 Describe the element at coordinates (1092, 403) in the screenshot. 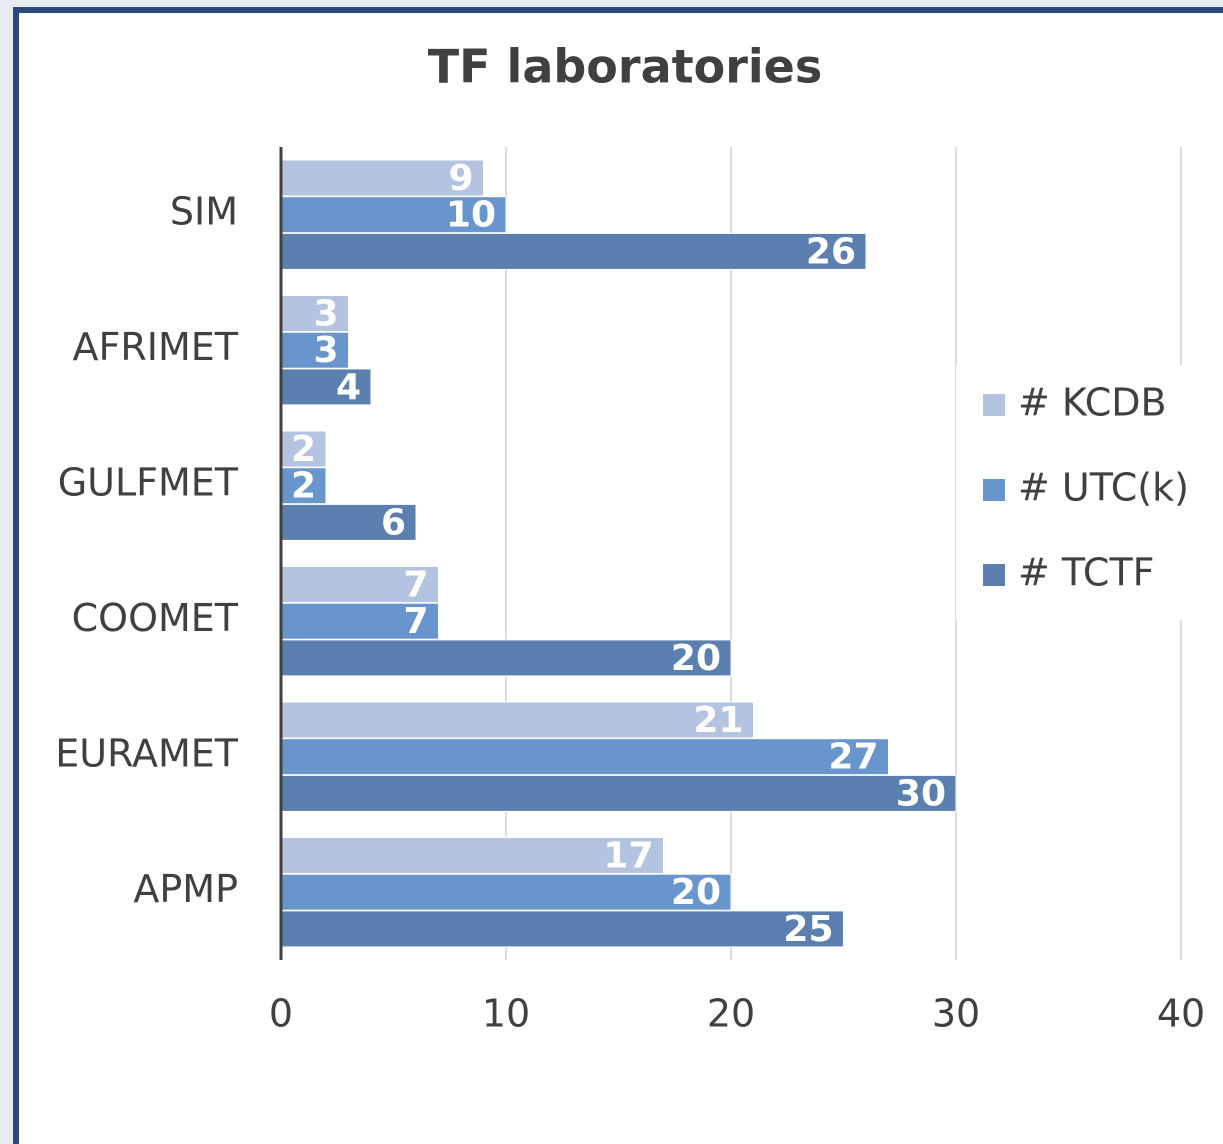

I see `legend-label: # KCDB` at that location.